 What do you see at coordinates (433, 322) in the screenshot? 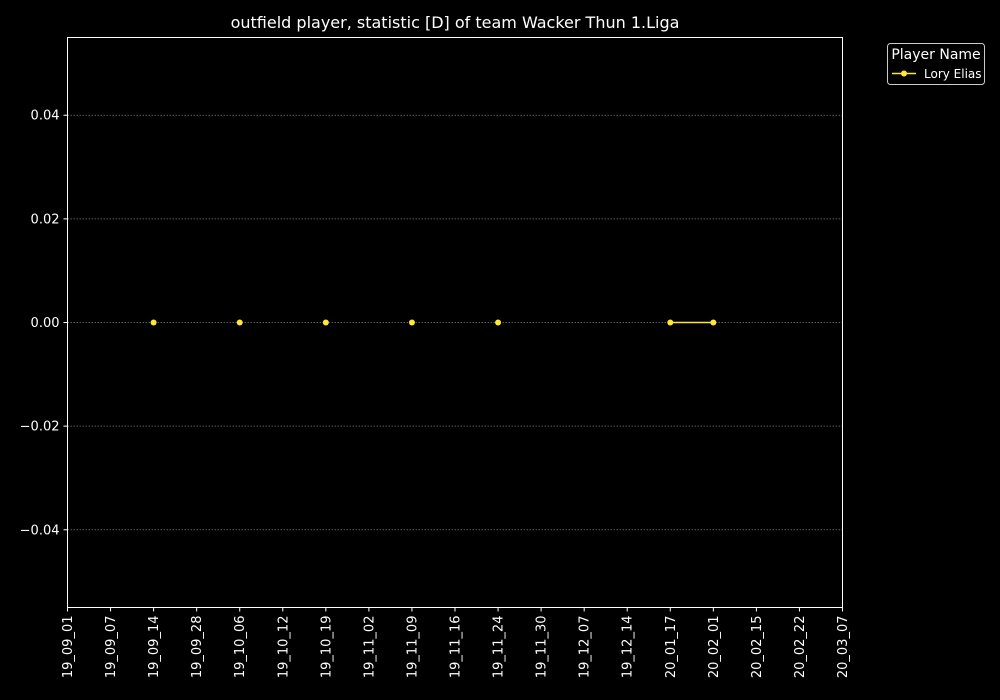
I see `series-layer` at bounding box center [433, 322].